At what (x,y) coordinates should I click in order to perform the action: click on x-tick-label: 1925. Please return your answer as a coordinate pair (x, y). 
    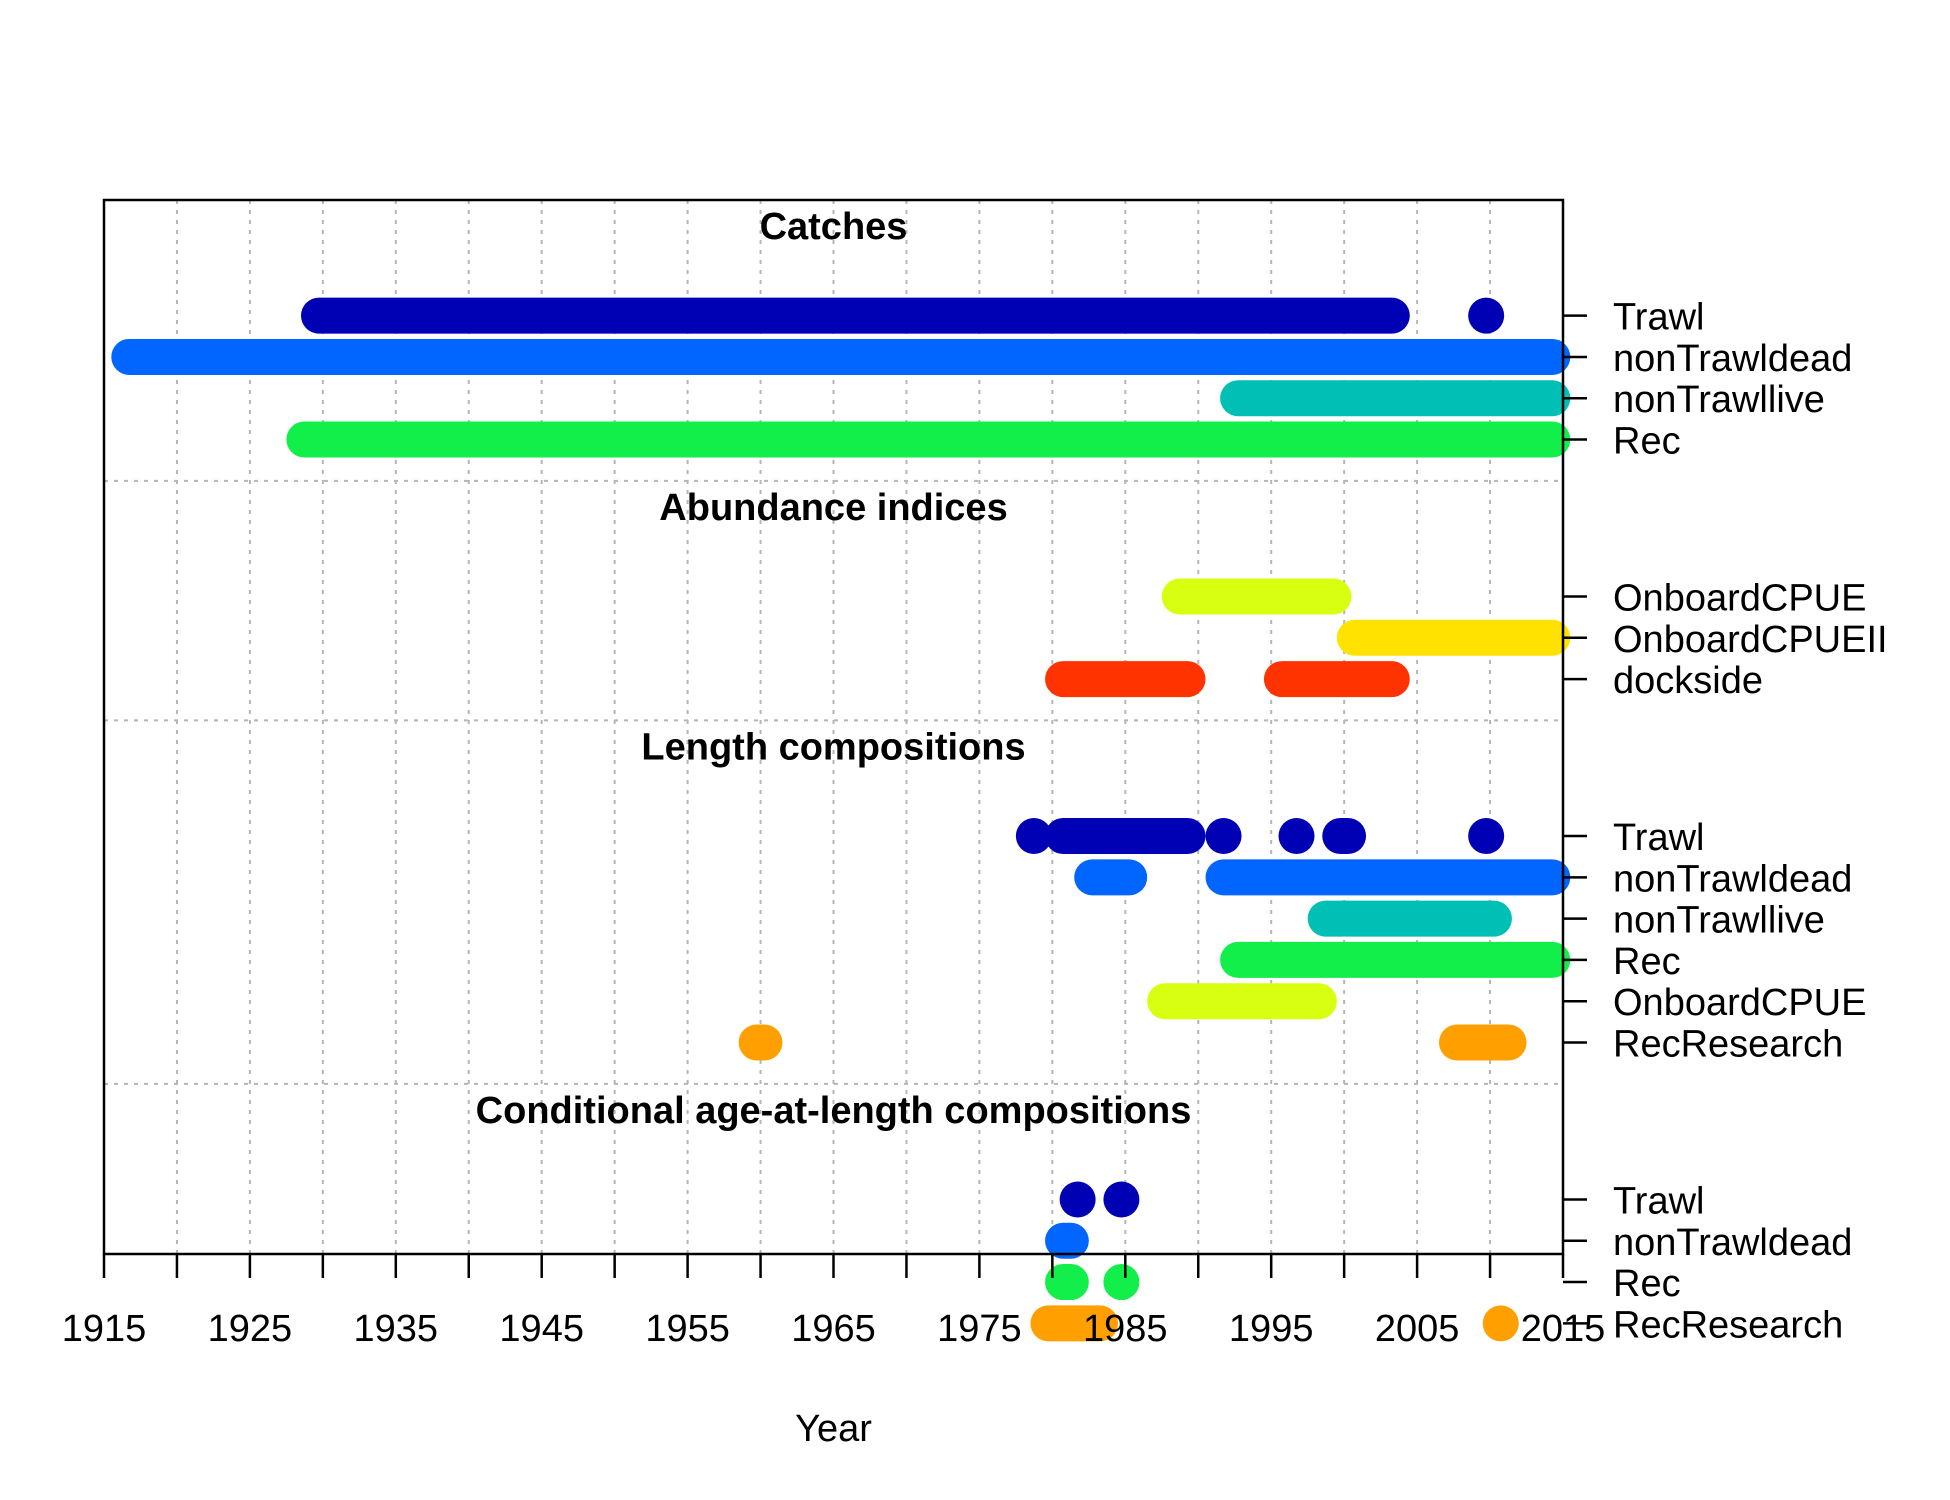
    Looking at the image, I should click on (250, 1329).